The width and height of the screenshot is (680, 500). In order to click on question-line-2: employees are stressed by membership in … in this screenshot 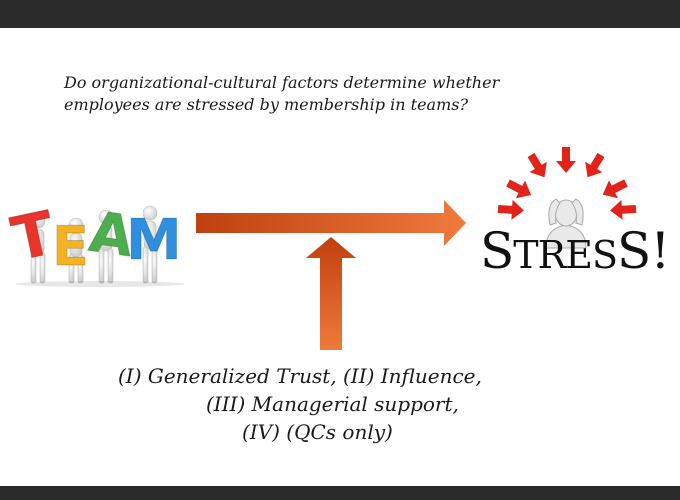, I will do `click(266, 104)`.